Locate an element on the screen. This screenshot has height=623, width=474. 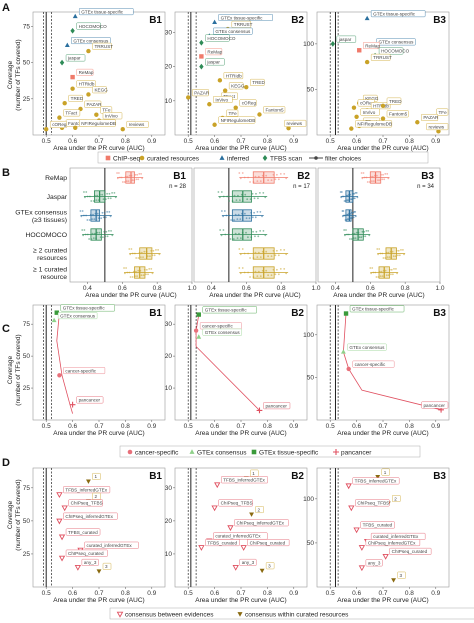
legend-marker is located at coordinates (130, 452).